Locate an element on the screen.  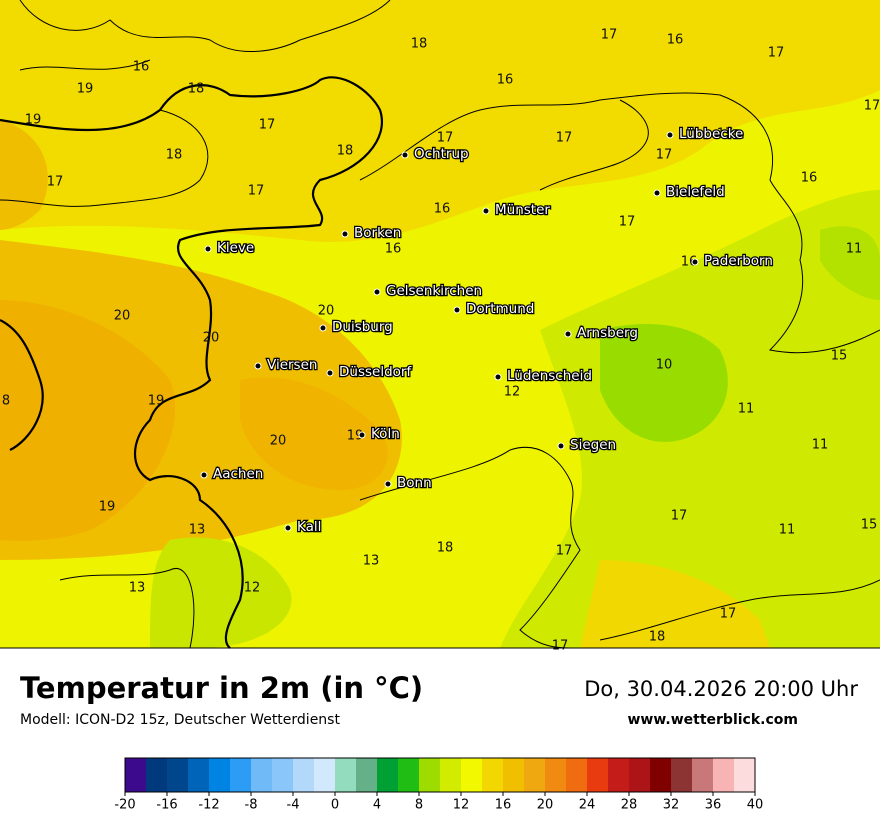
city-name: Ochtrup is located at coordinates (441, 154).